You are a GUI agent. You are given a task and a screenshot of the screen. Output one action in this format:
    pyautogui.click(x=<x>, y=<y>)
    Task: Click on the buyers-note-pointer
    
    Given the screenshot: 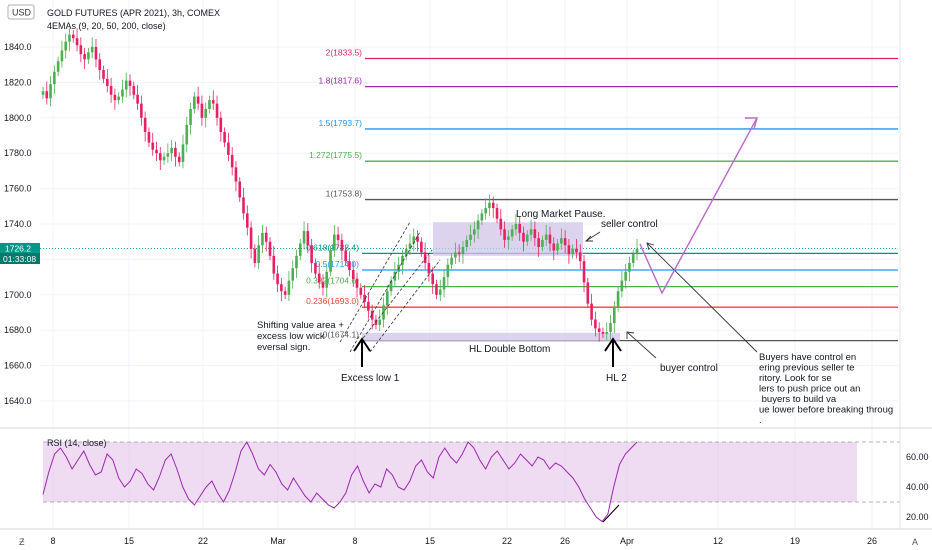 What is the action you would take?
    pyautogui.click(x=702, y=297)
    